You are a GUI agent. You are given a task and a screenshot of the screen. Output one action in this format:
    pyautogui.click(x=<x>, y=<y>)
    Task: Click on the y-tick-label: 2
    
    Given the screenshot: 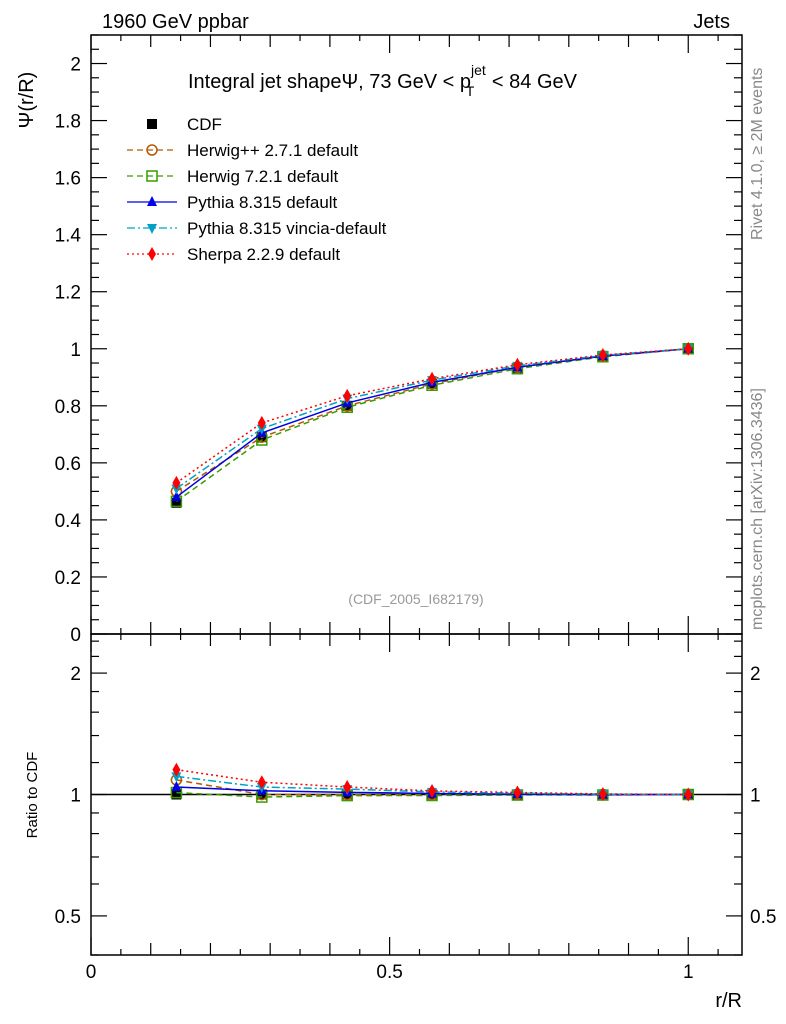 What is the action you would take?
    pyautogui.click(x=75, y=65)
    